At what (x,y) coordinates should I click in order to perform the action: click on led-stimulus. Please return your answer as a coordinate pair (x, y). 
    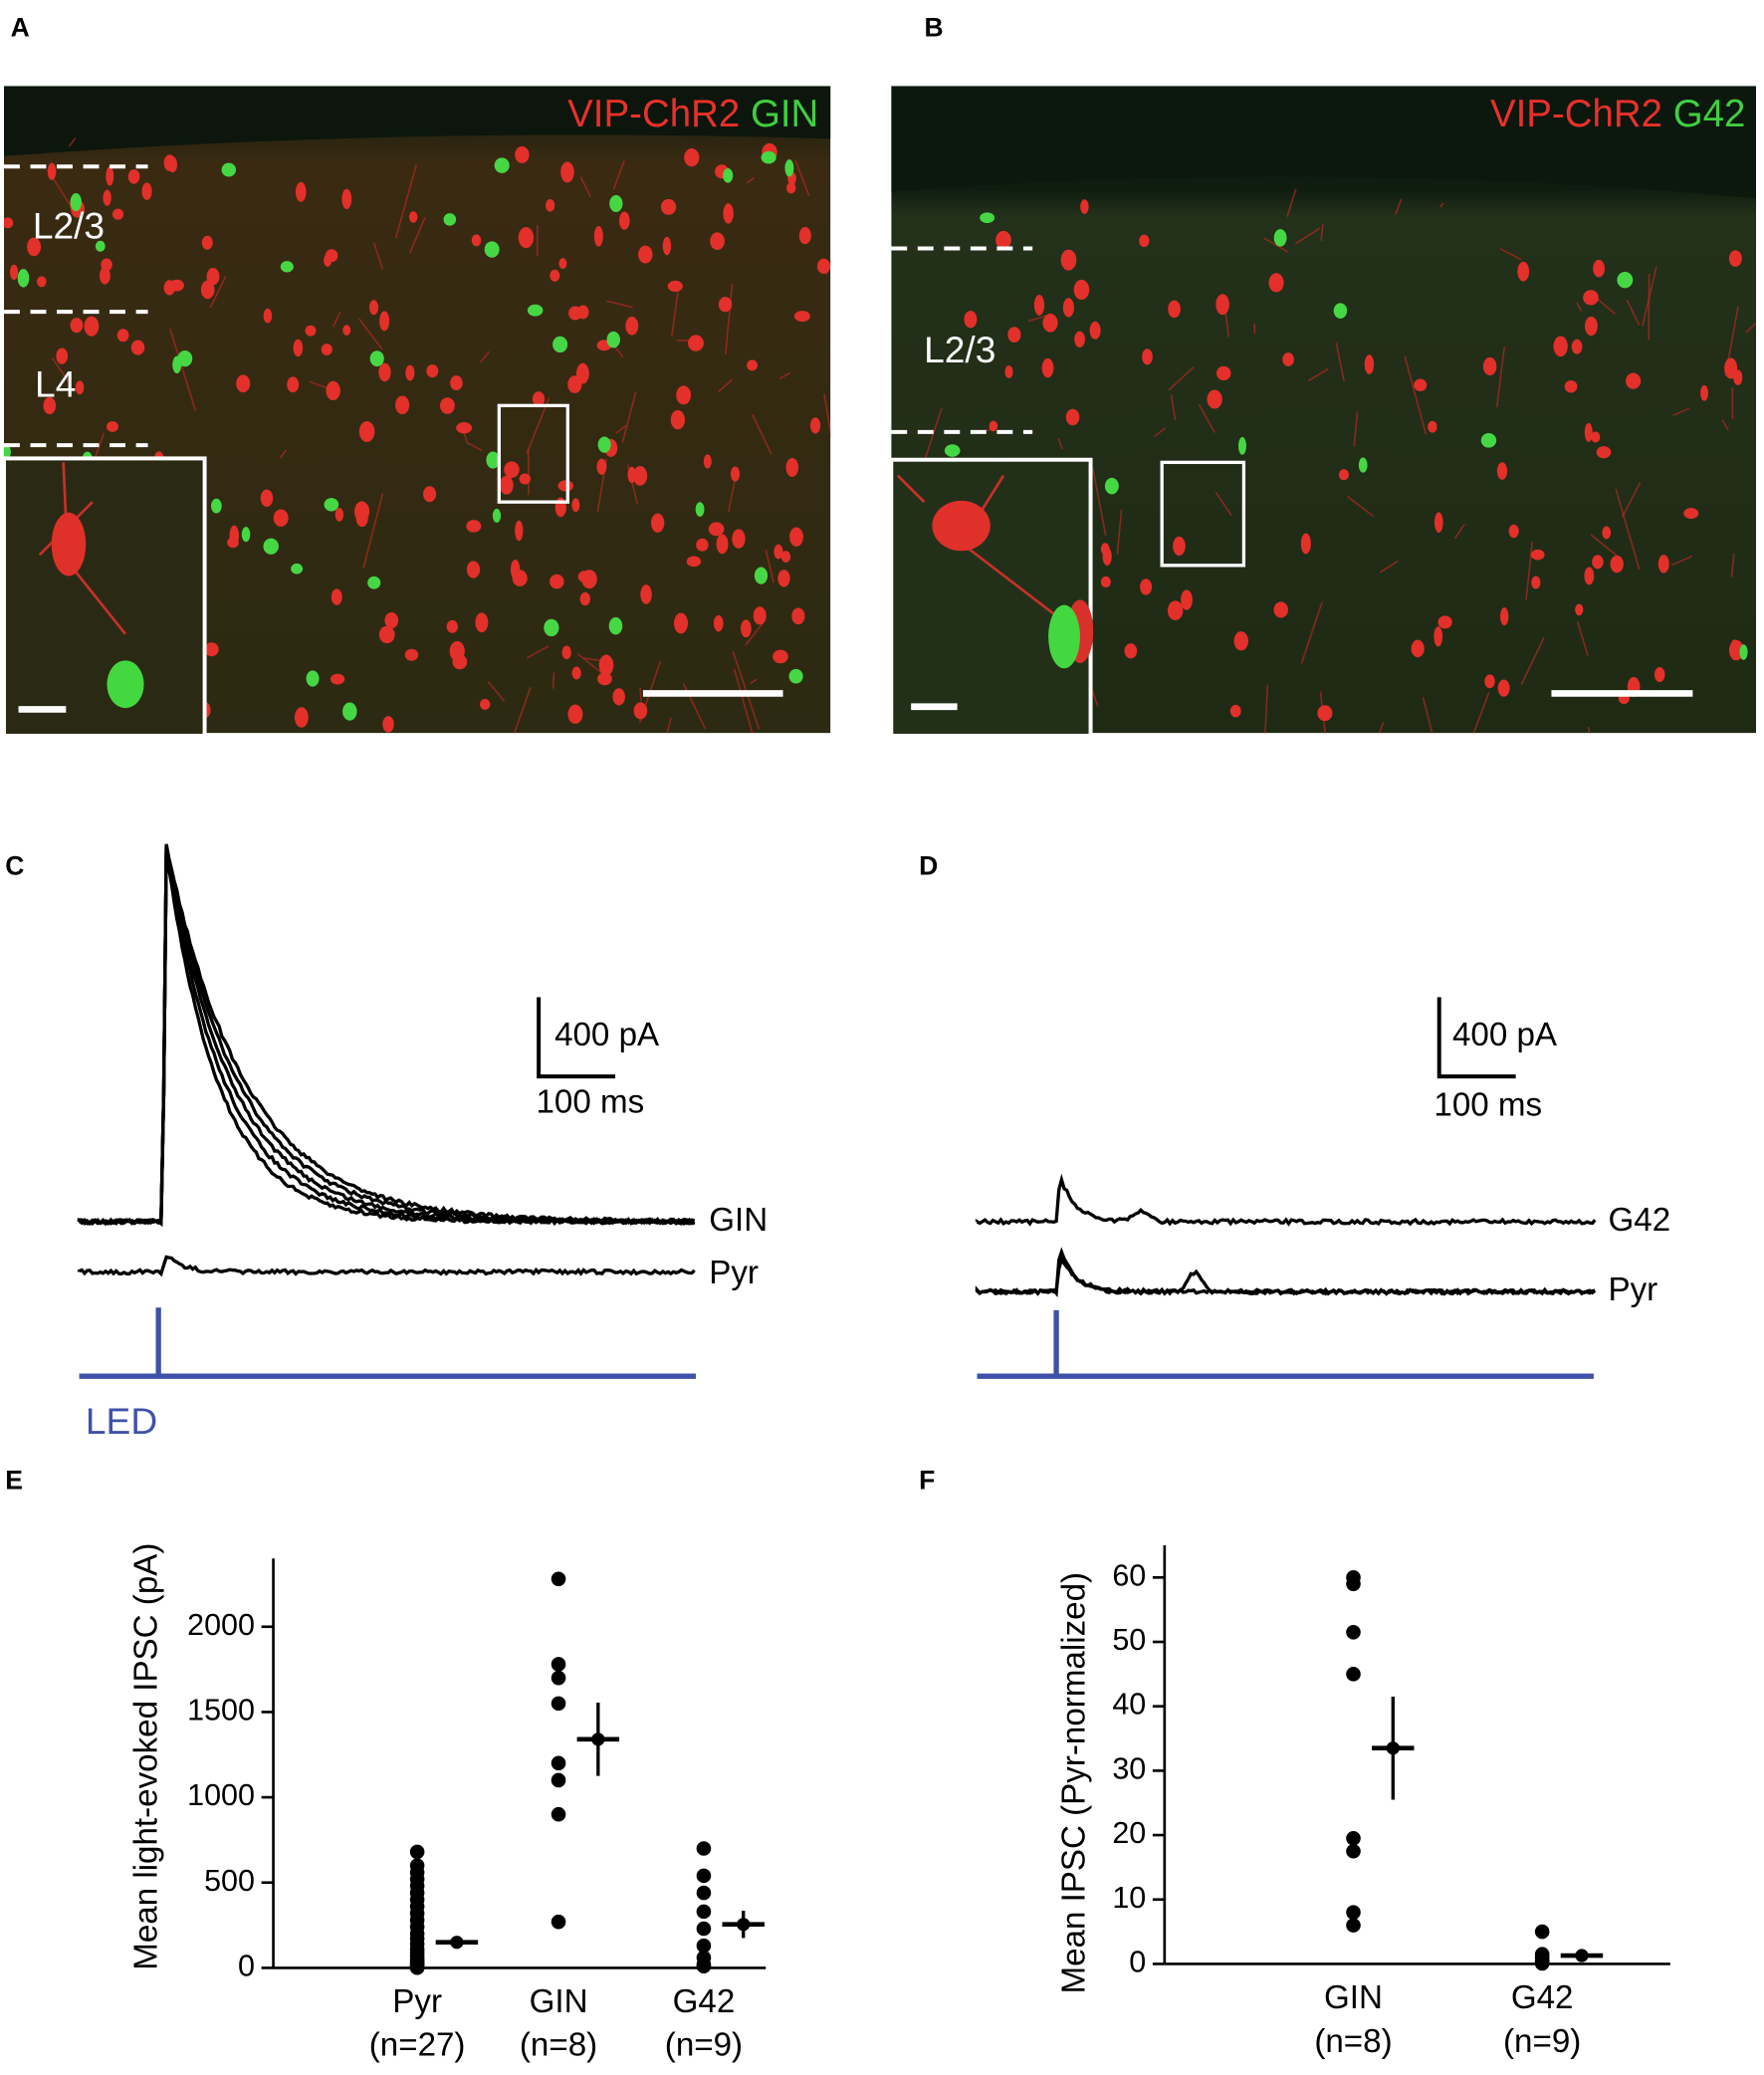
    Looking at the image, I should click on (1285, 1344).